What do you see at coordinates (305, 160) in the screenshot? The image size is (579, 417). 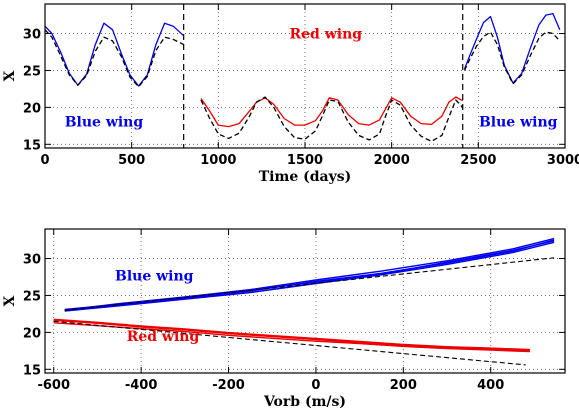 I see `x-tick-label: 1500` at bounding box center [305, 160].